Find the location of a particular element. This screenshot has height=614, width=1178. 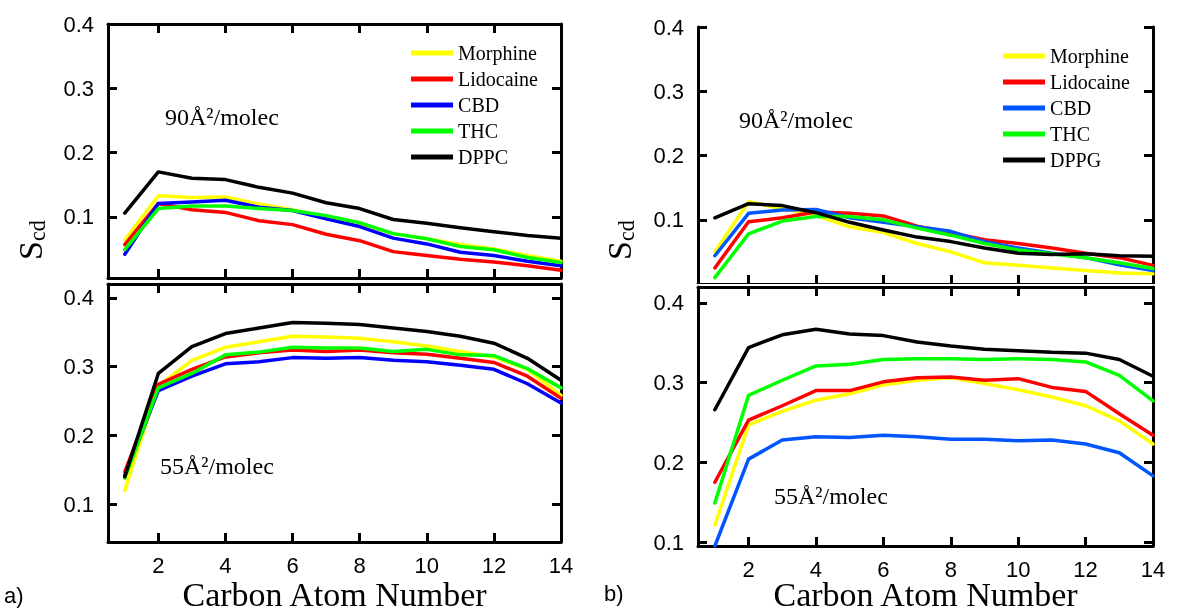

text: b) is located at coordinates (614, 593).